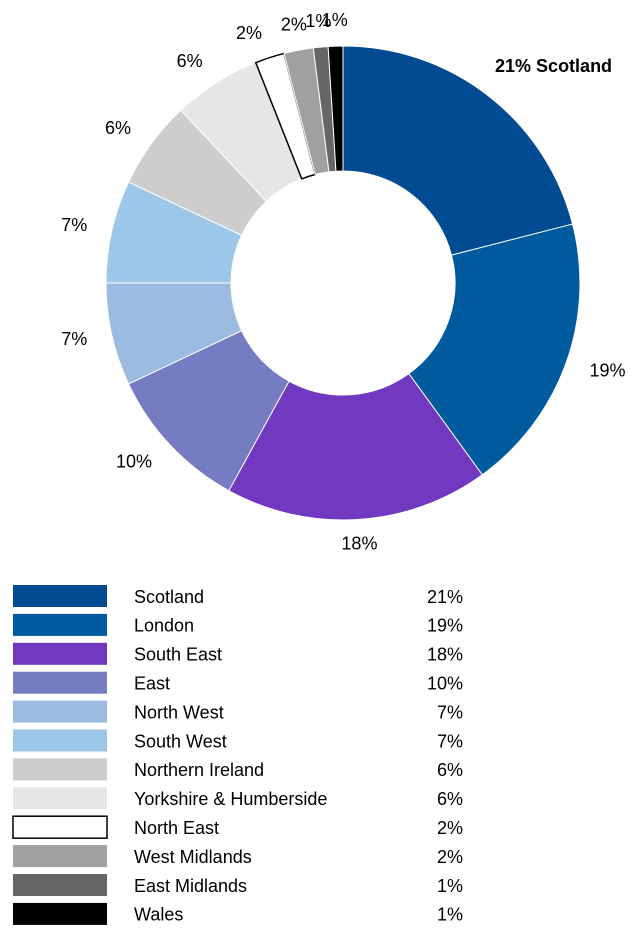  I want to click on slice-value: 19%, so click(608, 370).